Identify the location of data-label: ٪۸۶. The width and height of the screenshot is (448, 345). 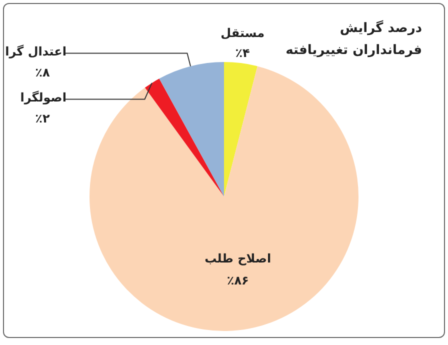
(237, 280).